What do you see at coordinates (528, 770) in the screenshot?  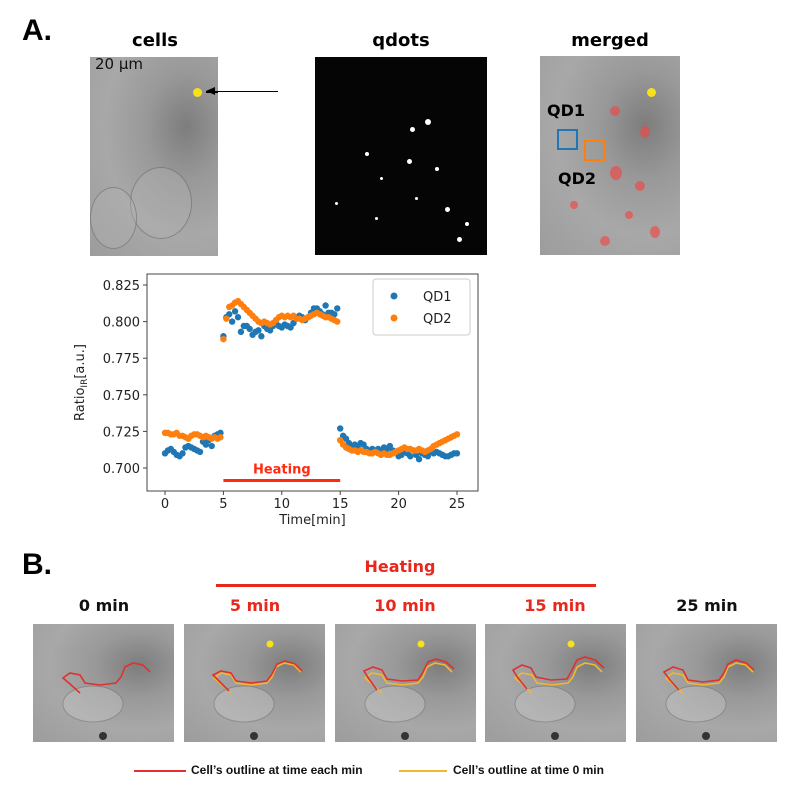 I see `legend-label-initial: Cell’s outline at time 0 min` at bounding box center [528, 770].